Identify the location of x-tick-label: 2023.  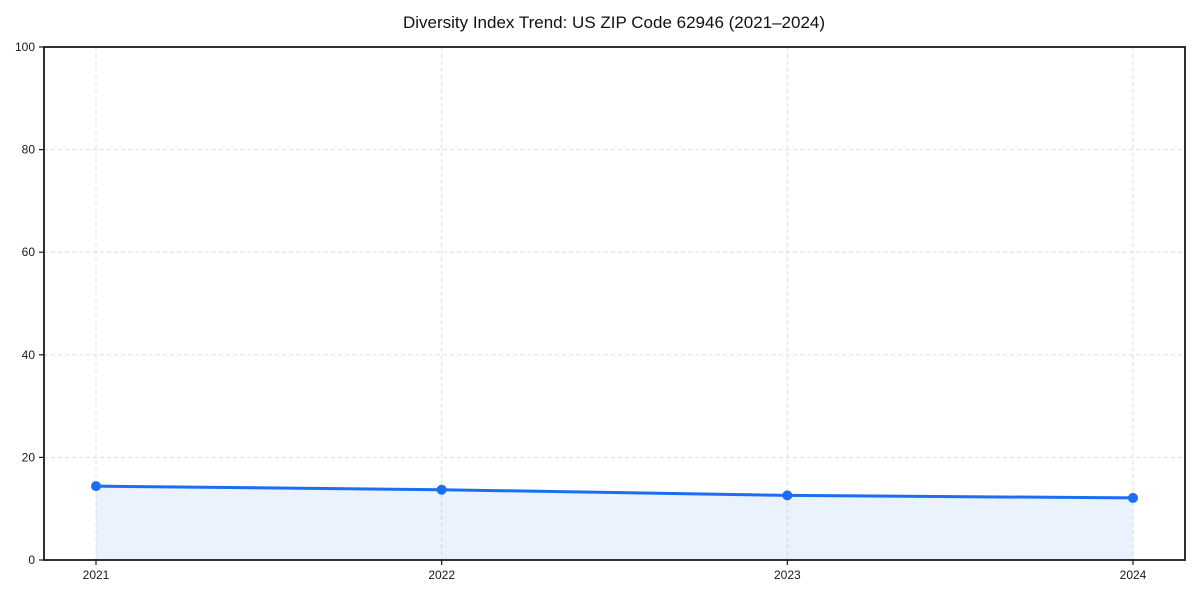
(787, 575).